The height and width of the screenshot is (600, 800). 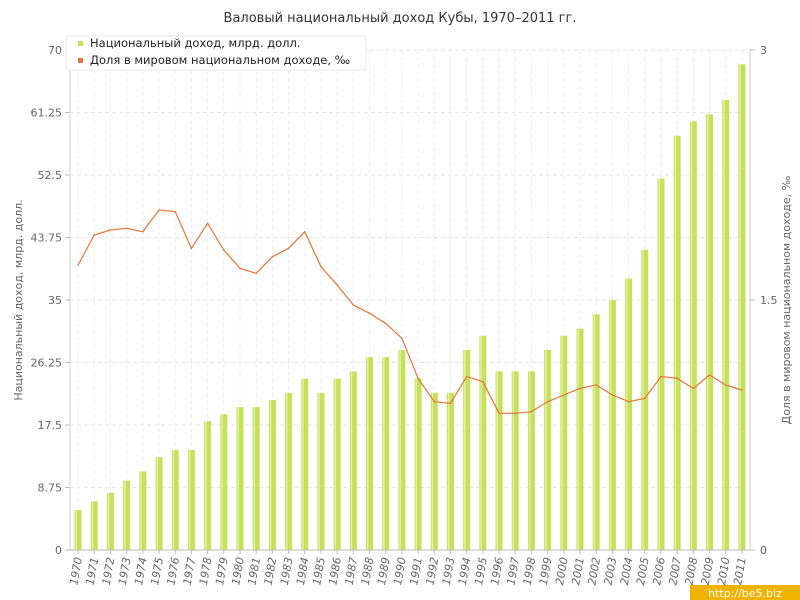 I want to click on right-tick-label: 1.5, so click(x=769, y=300).